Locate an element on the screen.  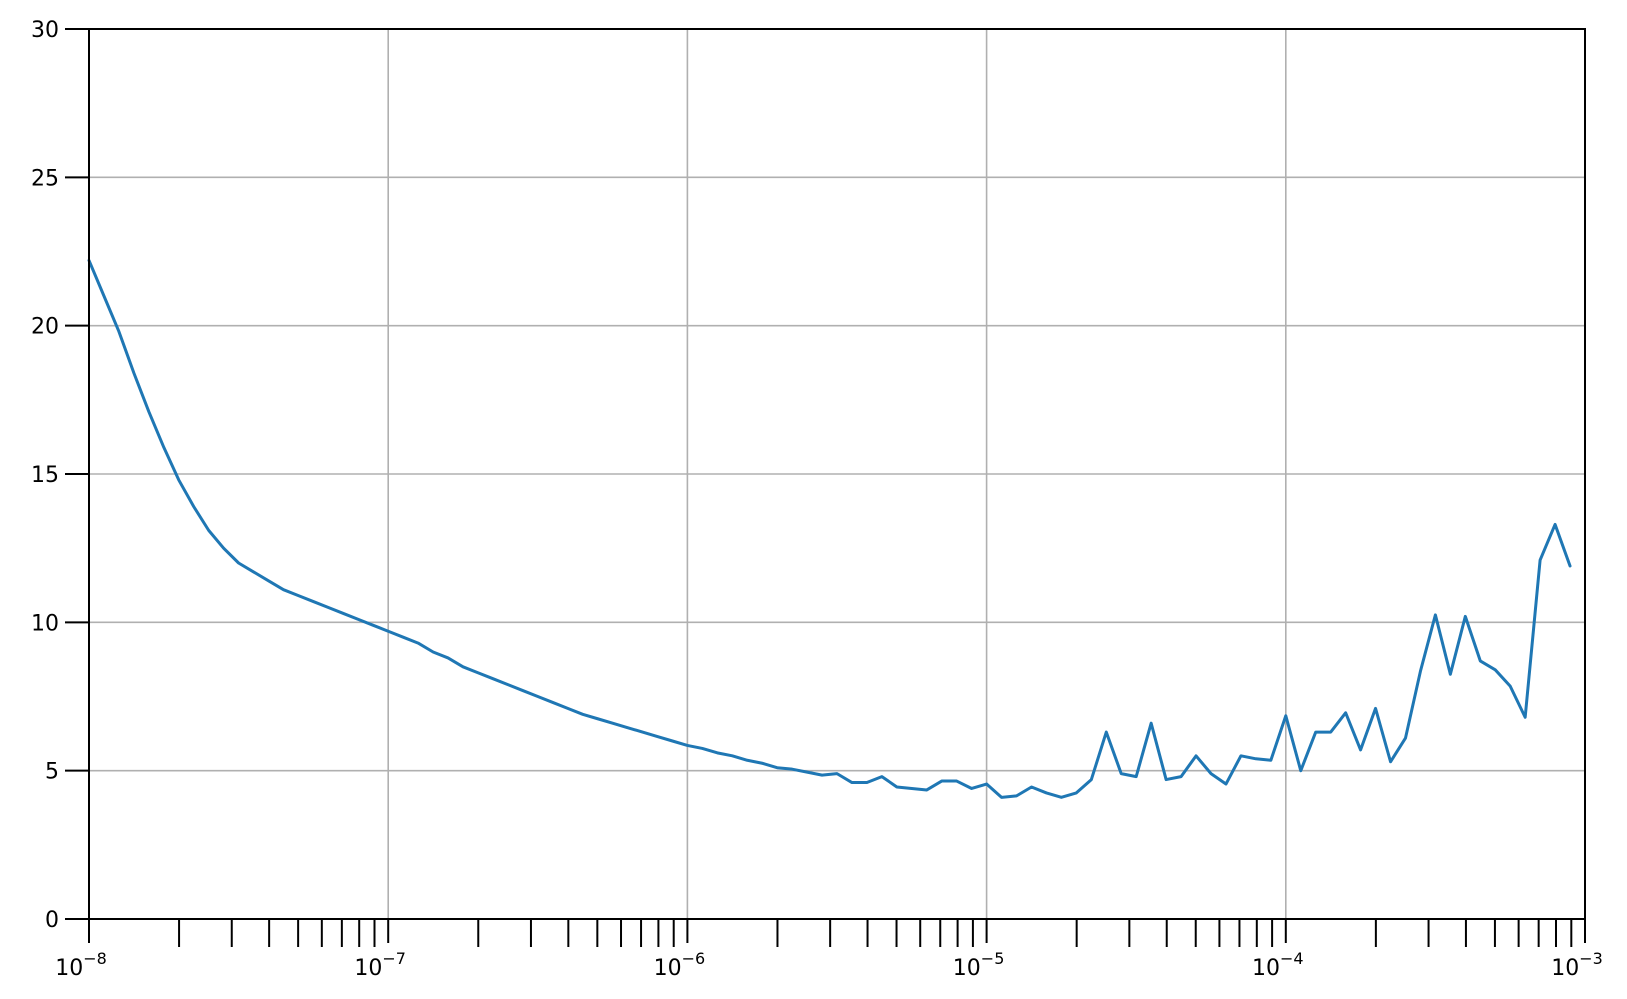
y-tick-label: 20 is located at coordinates (45, 327).